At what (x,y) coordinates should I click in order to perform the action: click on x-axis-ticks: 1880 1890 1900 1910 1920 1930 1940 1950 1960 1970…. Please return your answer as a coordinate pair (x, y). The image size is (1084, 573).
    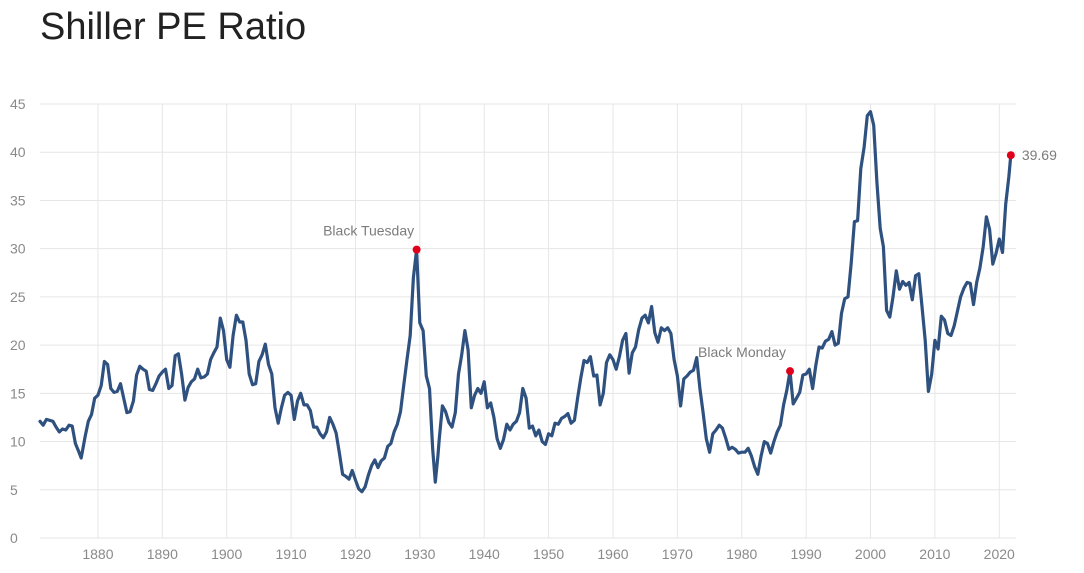
    Looking at the image, I should click on (548, 554).